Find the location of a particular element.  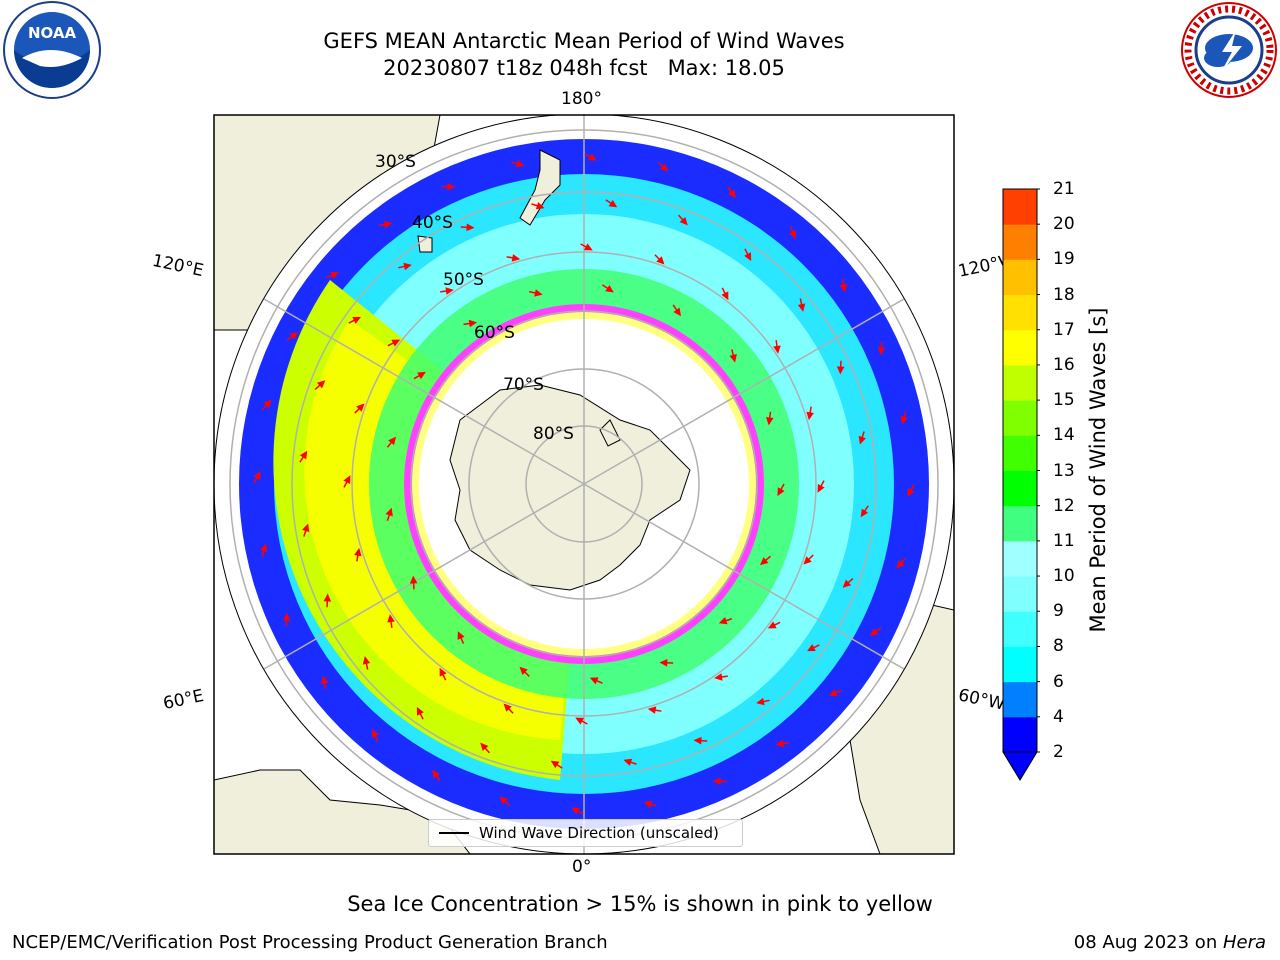

colorbar-tick-label: 17 is located at coordinates (1064, 329).